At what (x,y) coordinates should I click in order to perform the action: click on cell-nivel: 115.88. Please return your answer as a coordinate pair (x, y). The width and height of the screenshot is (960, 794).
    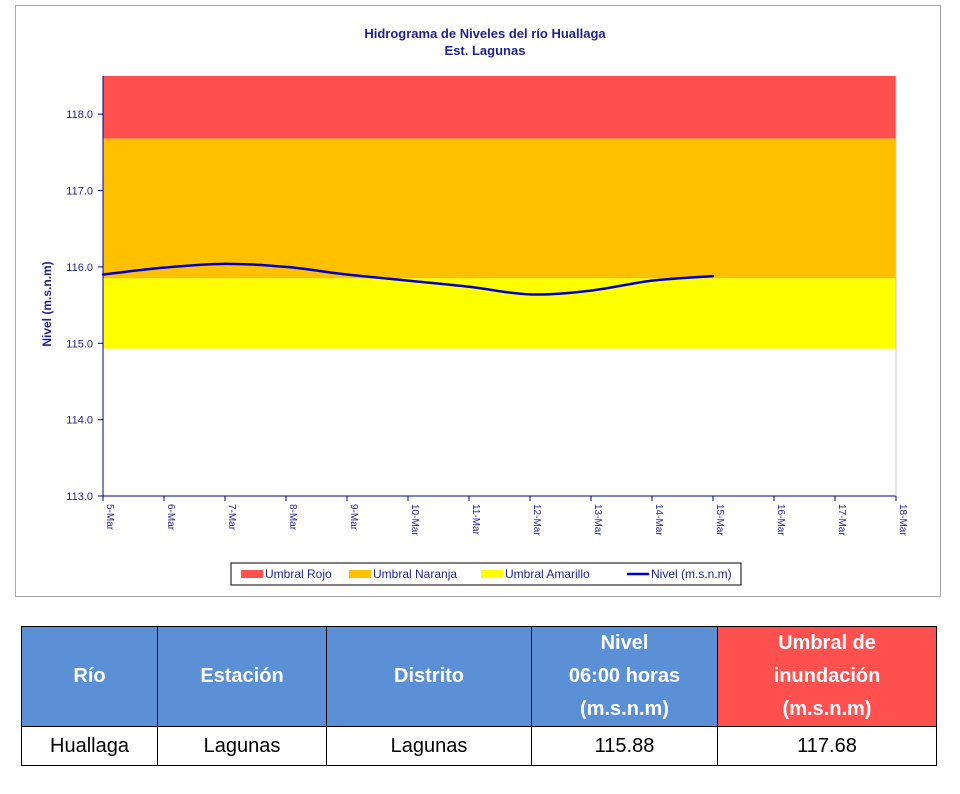
    Looking at the image, I should click on (624, 746).